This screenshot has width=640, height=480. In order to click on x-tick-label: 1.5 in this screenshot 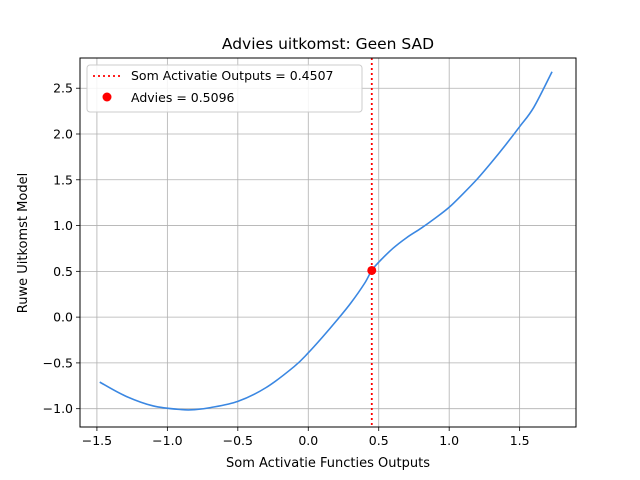, I will do `click(520, 440)`.